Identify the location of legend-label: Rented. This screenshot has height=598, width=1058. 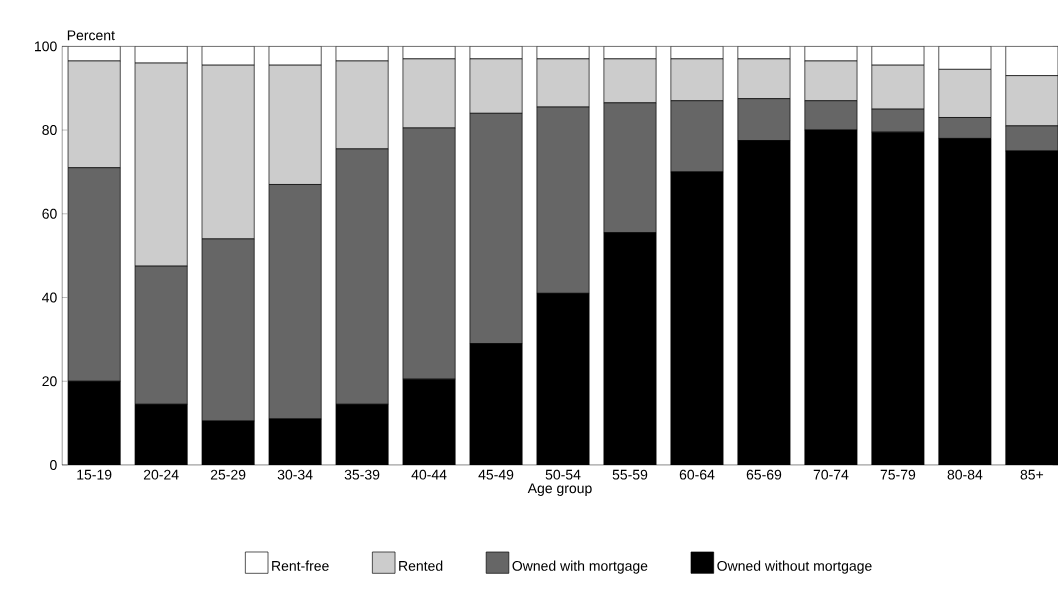
(421, 565).